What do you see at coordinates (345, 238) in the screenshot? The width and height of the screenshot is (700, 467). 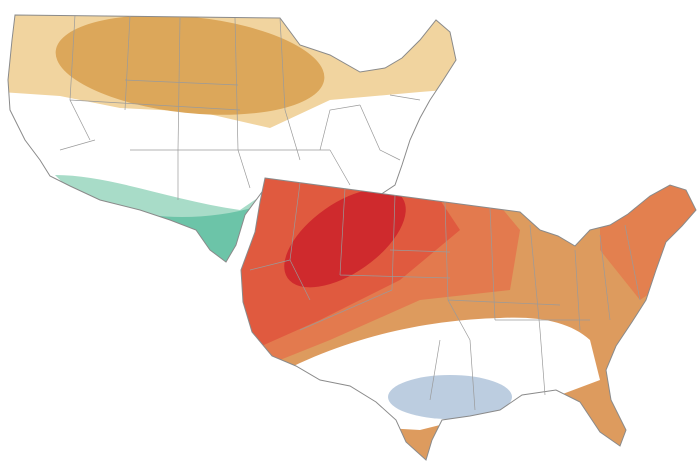 I see `front-dark-red` at bounding box center [345, 238].